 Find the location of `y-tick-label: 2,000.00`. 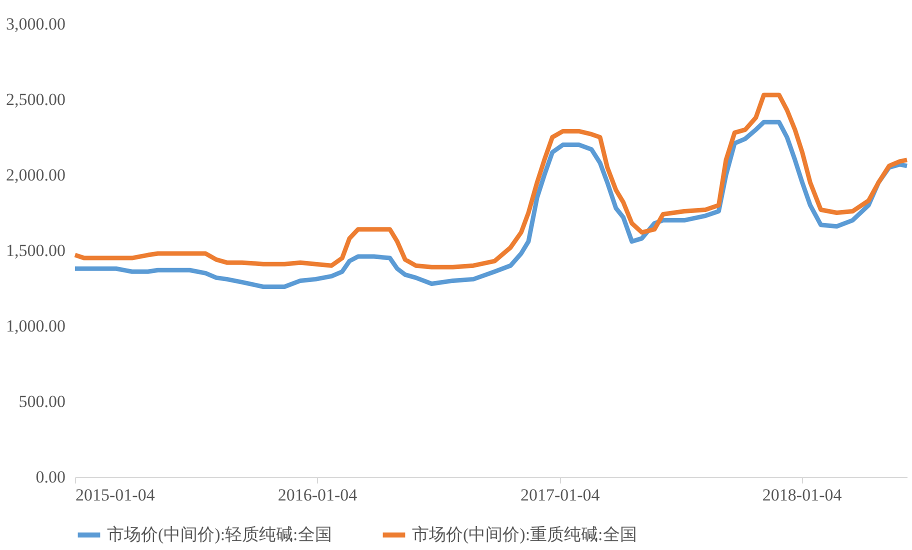

y-tick-label: 2,000.00 is located at coordinates (36, 175).